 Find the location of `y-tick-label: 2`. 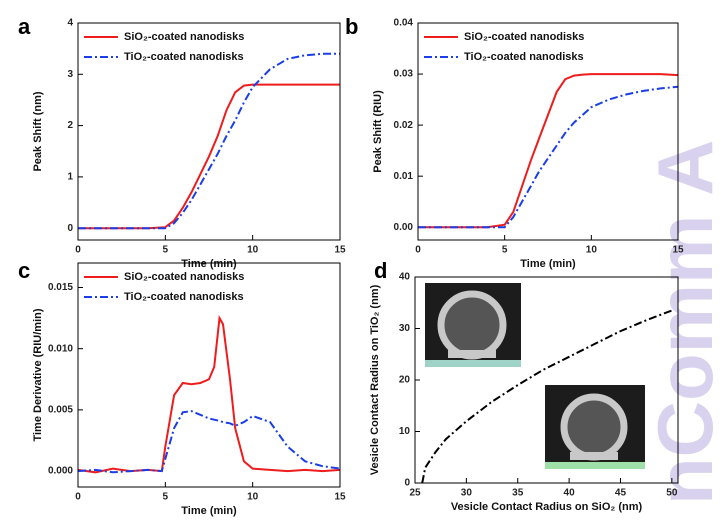

y-tick-label: 2 is located at coordinates (70, 125).